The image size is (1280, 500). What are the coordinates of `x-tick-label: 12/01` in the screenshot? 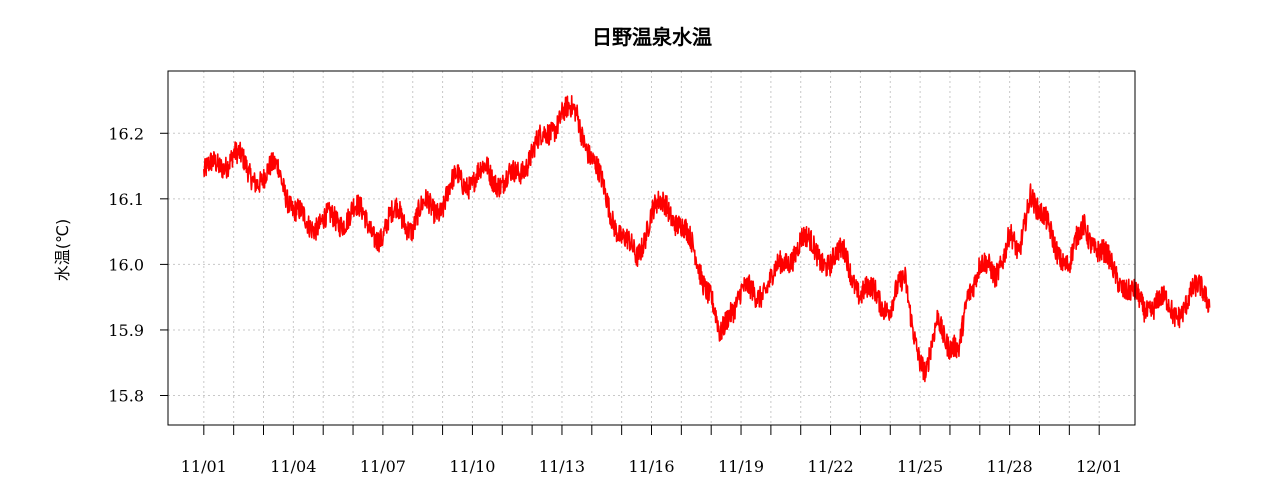 It's located at (1099, 466).